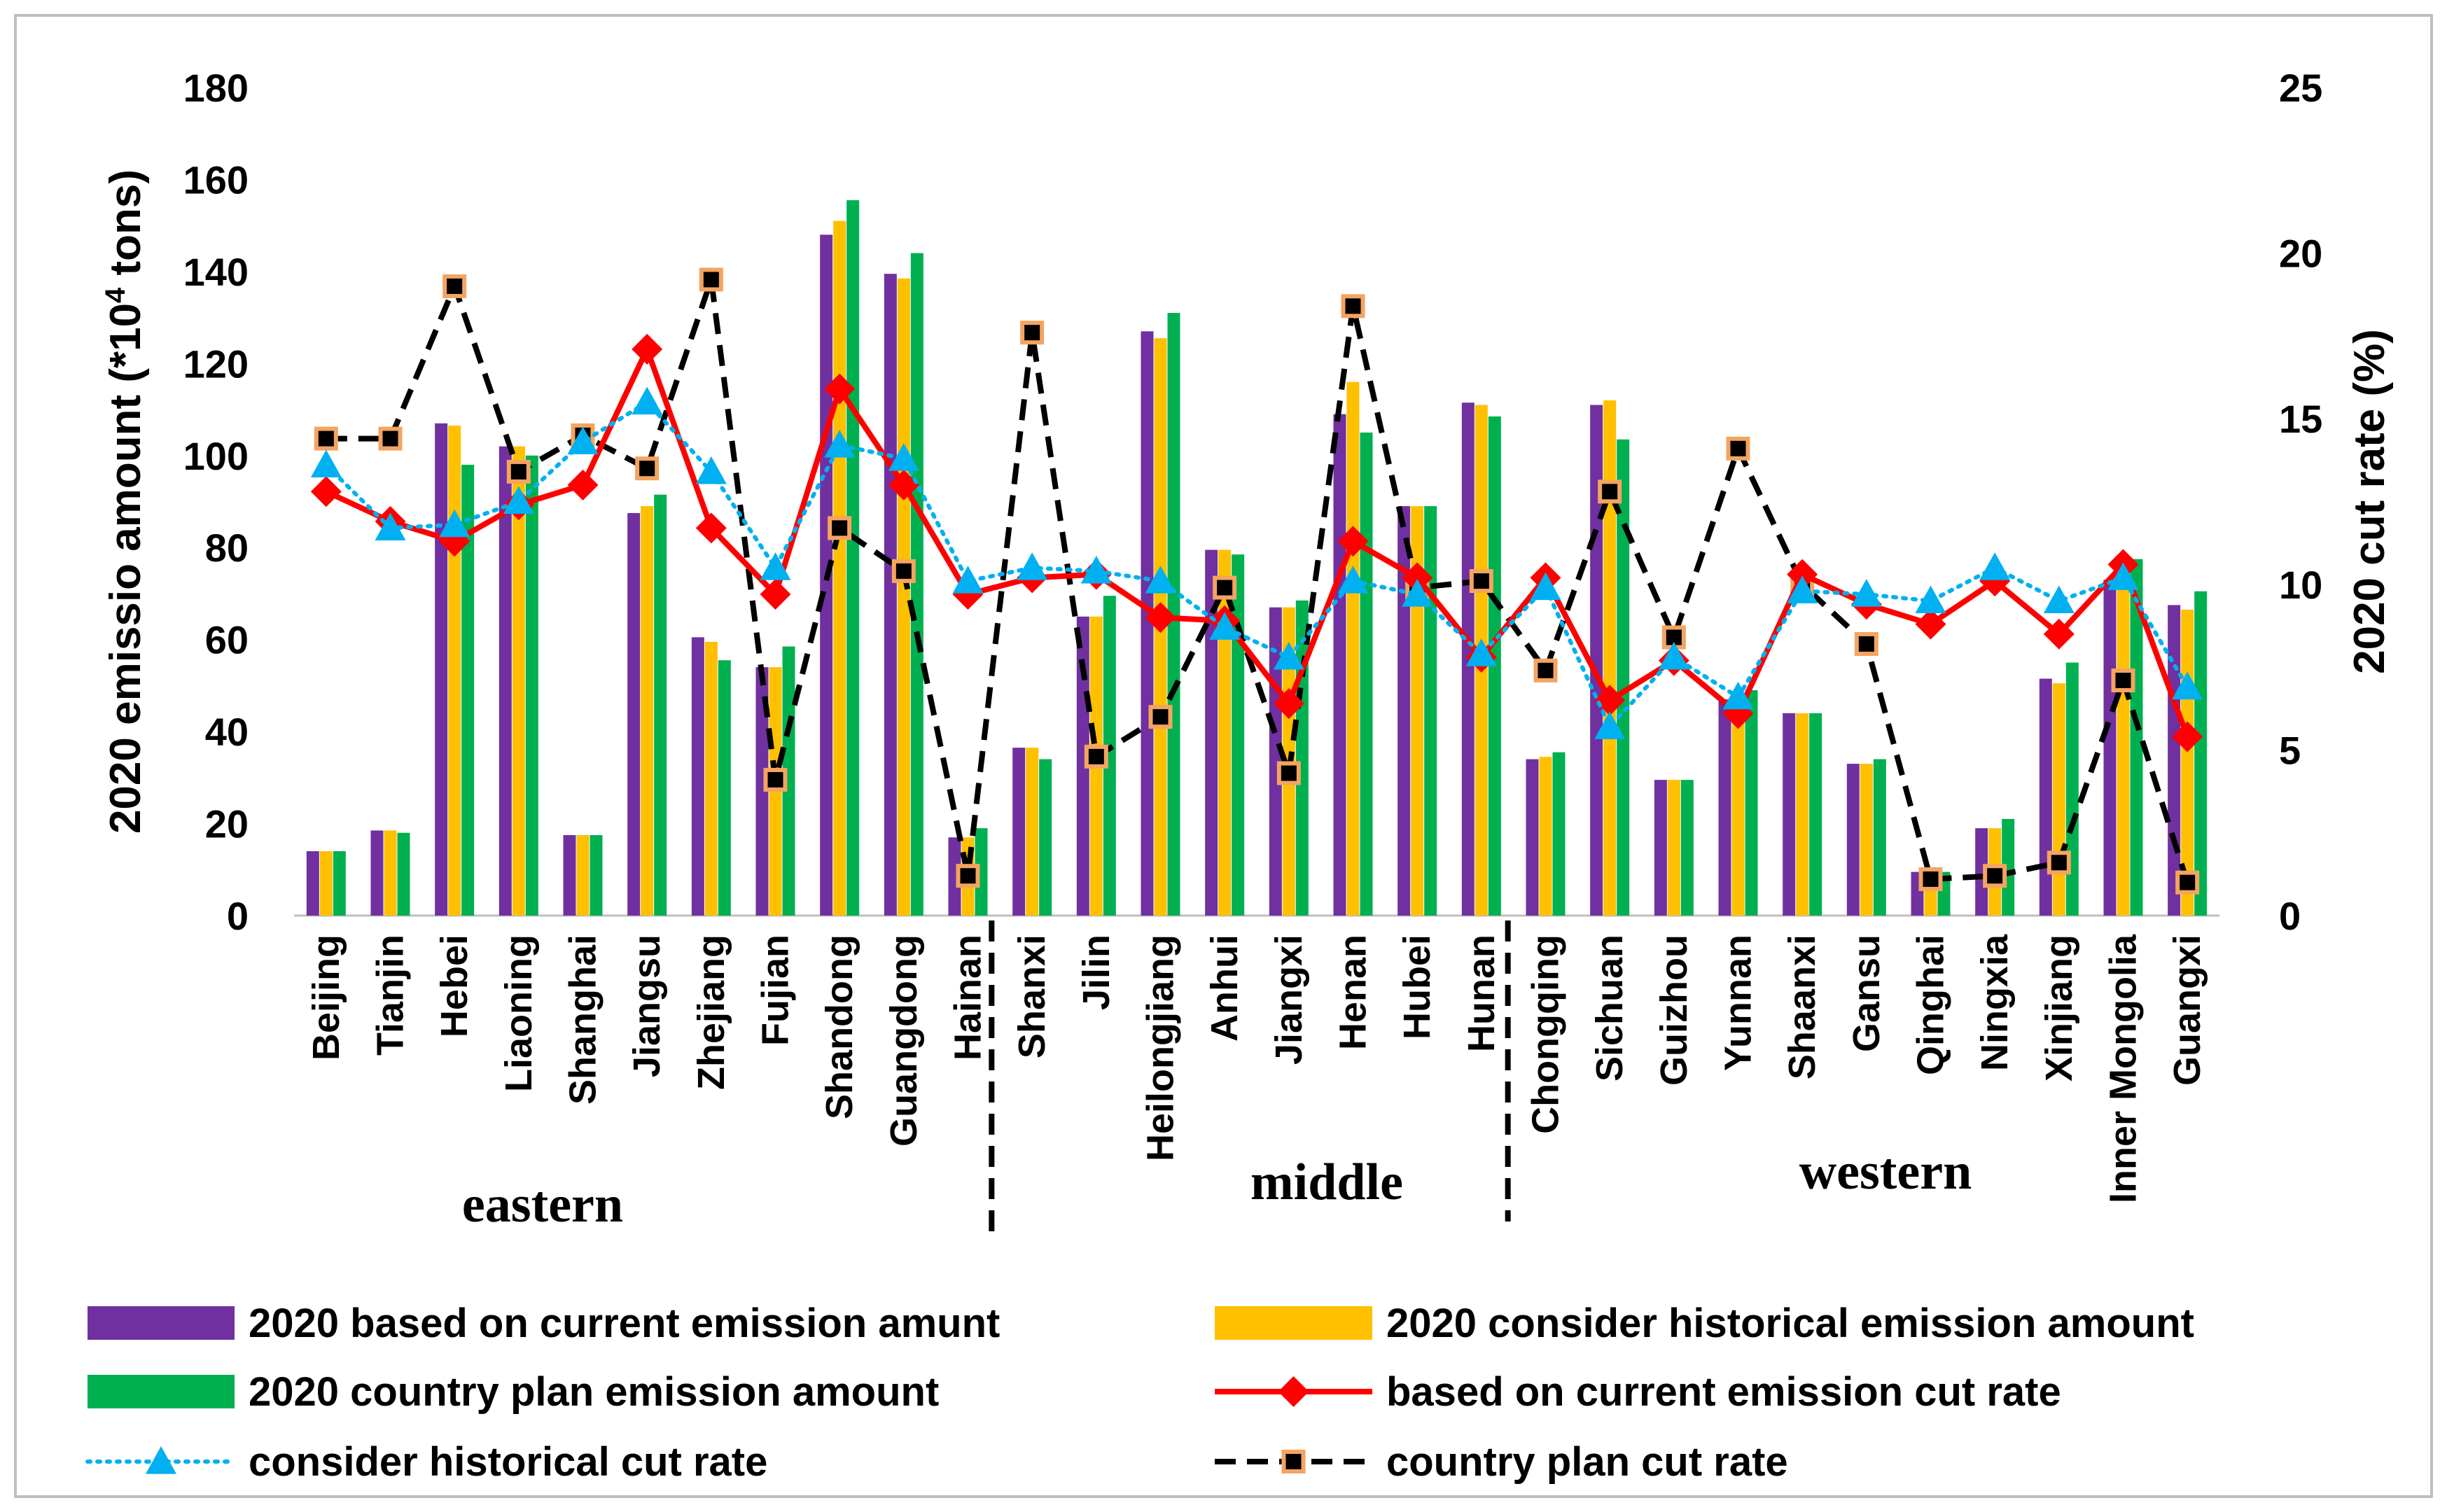 This screenshot has height=1512, width=2447. Describe the element at coordinates (1674, 1010) in the screenshot. I see `category-label: Guizhou` at that location.